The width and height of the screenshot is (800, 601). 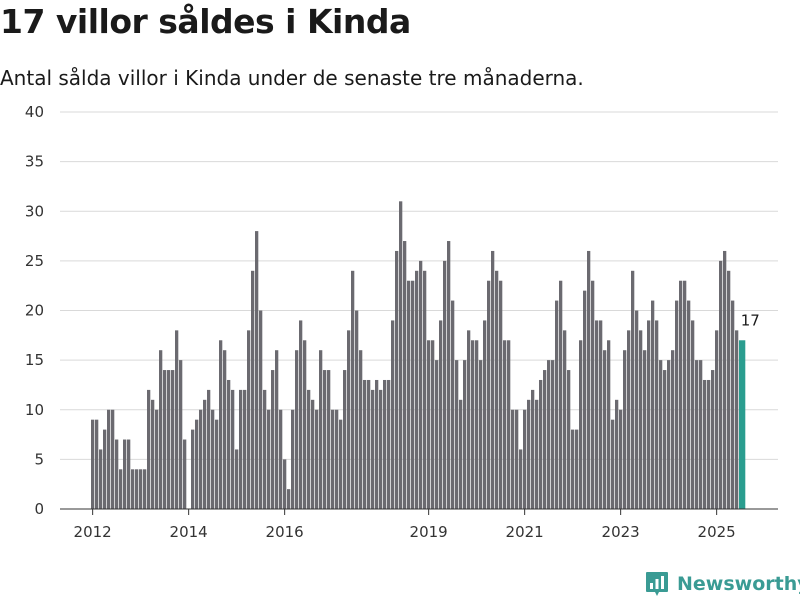 I want to click on brand-name: Newsworthy, so click(x=738, y=584).